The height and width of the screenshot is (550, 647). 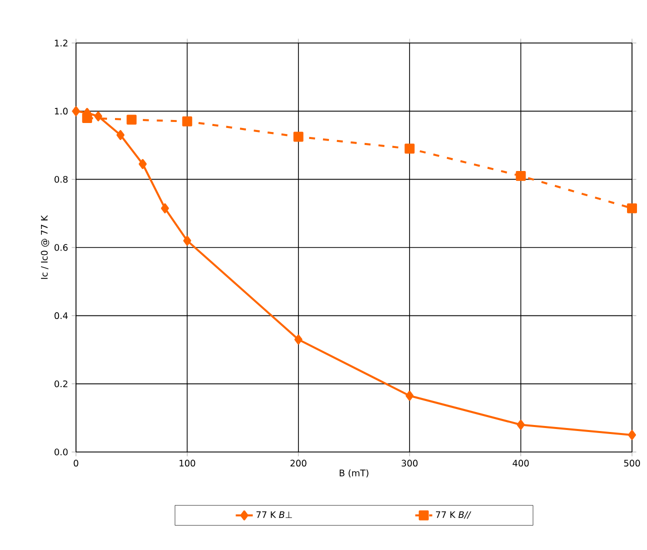 I want to click on y-tick-label: 0.0, so click(x=61, y=452).